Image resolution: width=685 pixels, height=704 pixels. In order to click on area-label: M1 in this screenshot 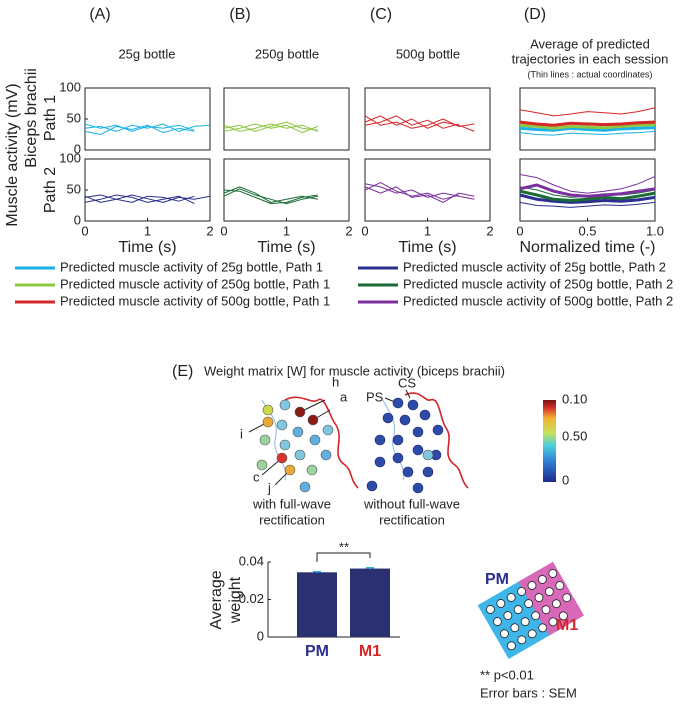, I will do `click(567, 625)`.